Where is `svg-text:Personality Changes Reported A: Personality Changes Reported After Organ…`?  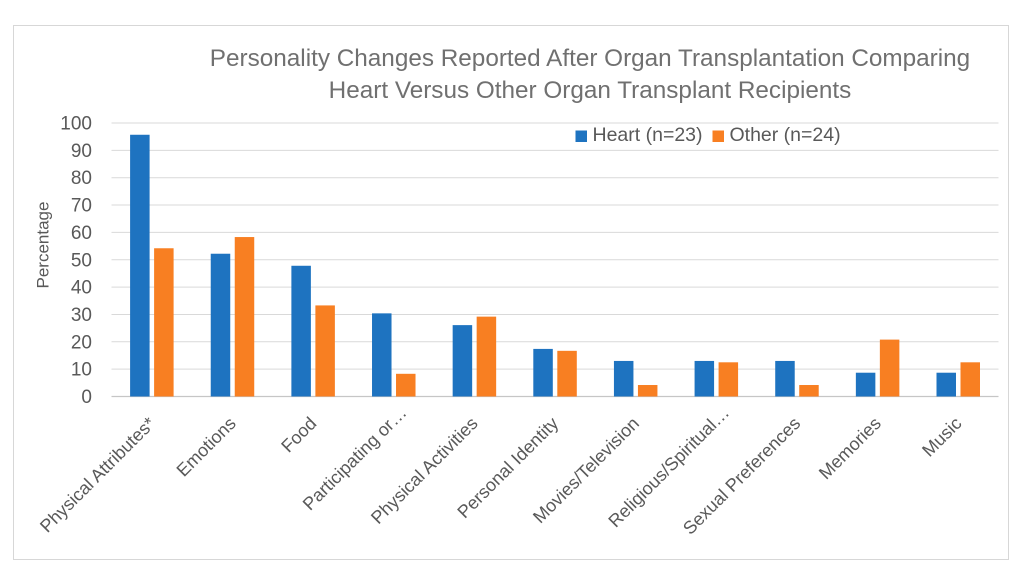 svg-text:Personality Changes Reported A: Personality Changes Reported After Organ… is located at coordinates (590, 58).